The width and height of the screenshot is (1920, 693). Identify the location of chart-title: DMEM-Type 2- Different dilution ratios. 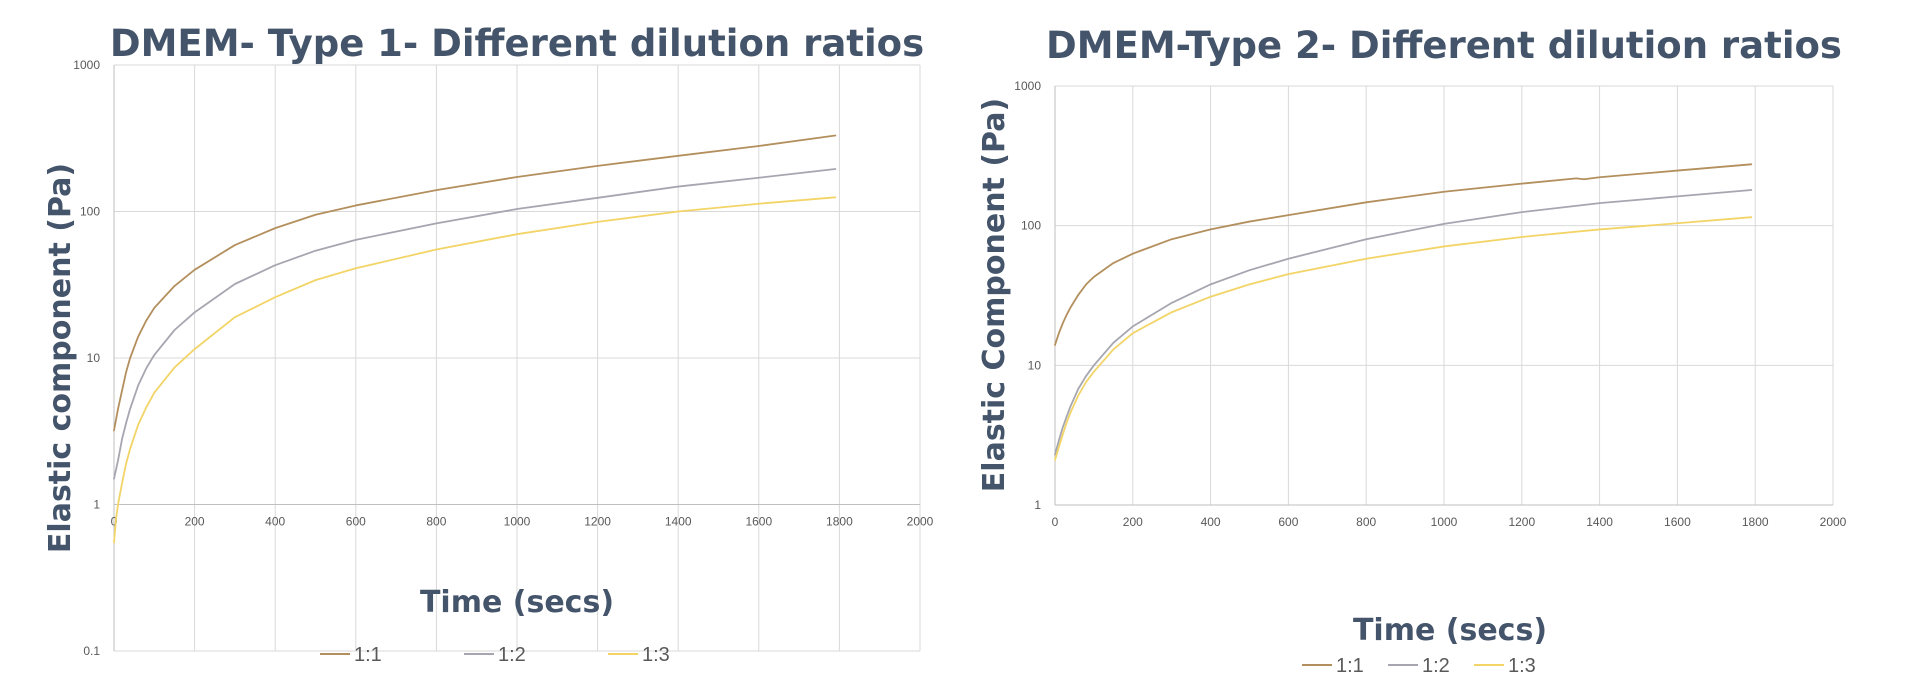
(1444, 45).